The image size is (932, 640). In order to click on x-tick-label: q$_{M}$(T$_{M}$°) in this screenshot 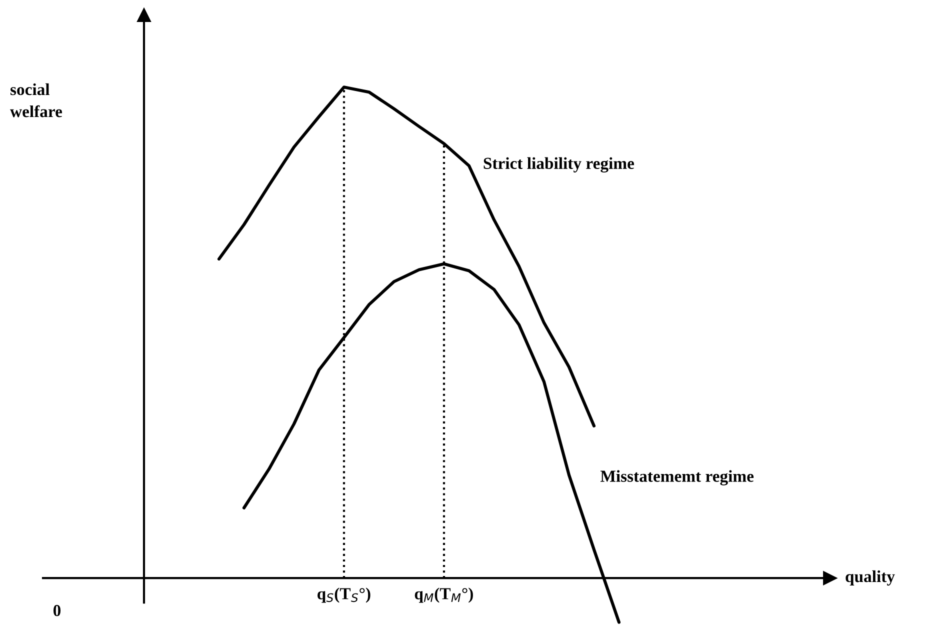, I will do `click(443, 595)`.